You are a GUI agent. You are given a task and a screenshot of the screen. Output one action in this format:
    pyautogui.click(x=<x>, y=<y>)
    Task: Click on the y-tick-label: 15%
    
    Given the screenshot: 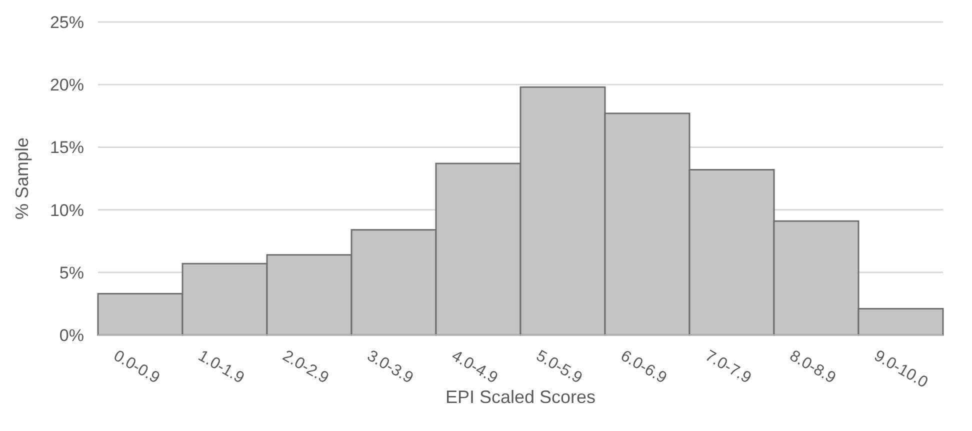 What is the action you would take?
    pyautogui.click(x=67, y=148)
    